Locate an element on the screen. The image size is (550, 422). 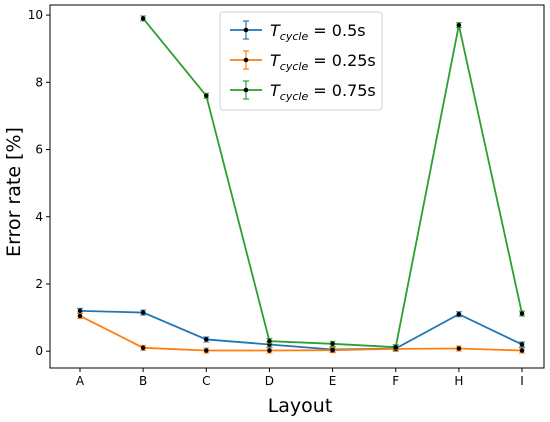
x-tick-label: H is located at coordinates (458, 381).